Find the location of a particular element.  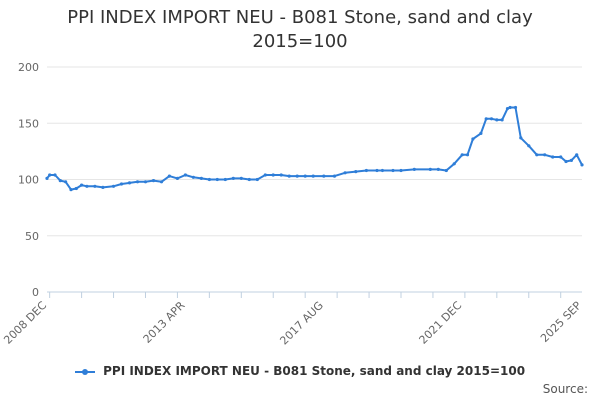

y-tick-label: 100 is located at coordinates (28, 180).